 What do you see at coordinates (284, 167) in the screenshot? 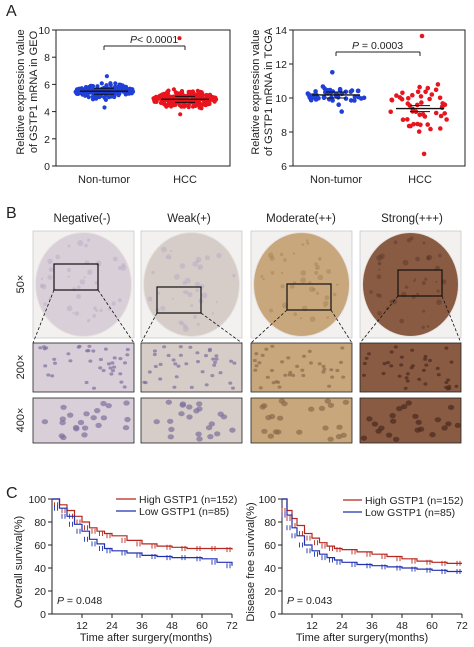
I see `tcga-ytick-label: 6` at bounding box center [284, 167].